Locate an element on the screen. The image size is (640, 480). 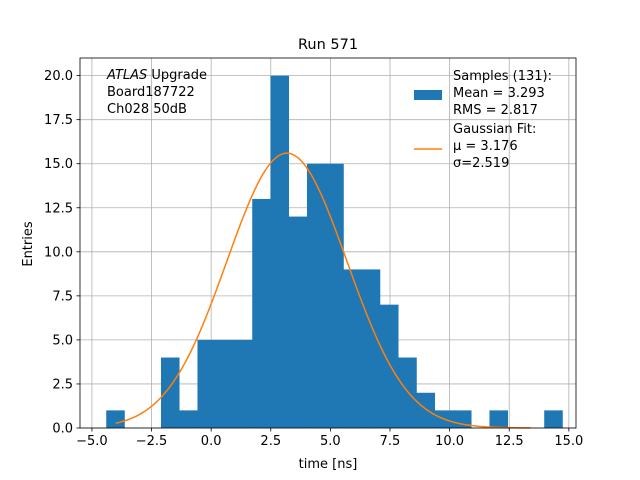
y-tick-label: 17.5 is located at coordinates (58, 120).